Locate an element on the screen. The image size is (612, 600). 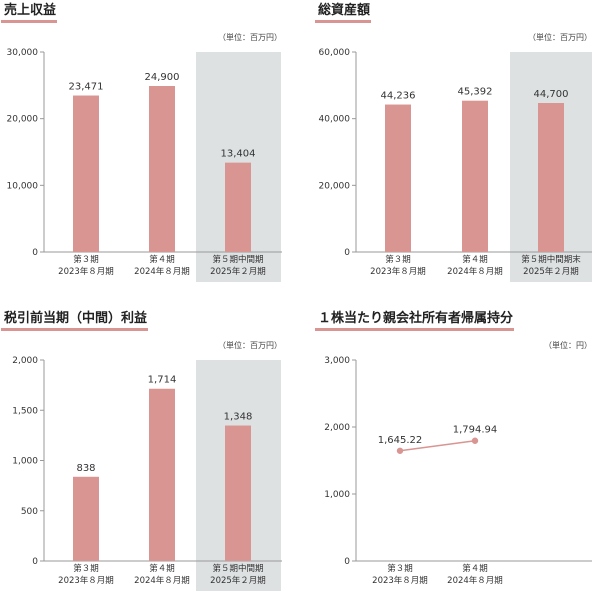
data-label: 44,236 is located at coordinates (398, 96).